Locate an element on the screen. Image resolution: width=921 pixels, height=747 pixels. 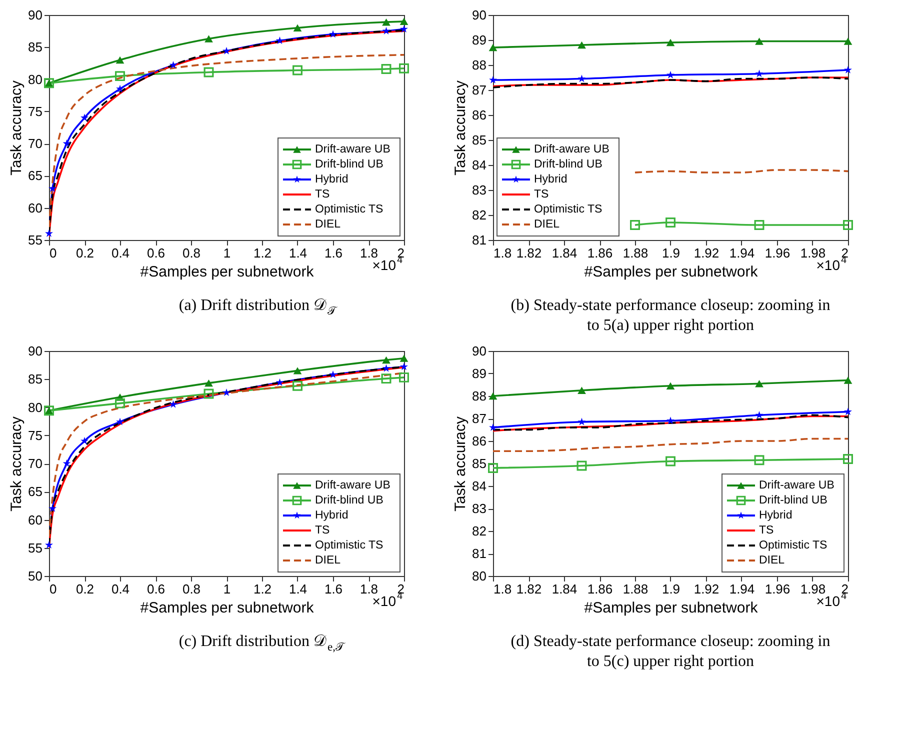
text: (b) Steady-state performance closeup: zooming in to 5(a) upper right portion is located at coordinates (670, 315).